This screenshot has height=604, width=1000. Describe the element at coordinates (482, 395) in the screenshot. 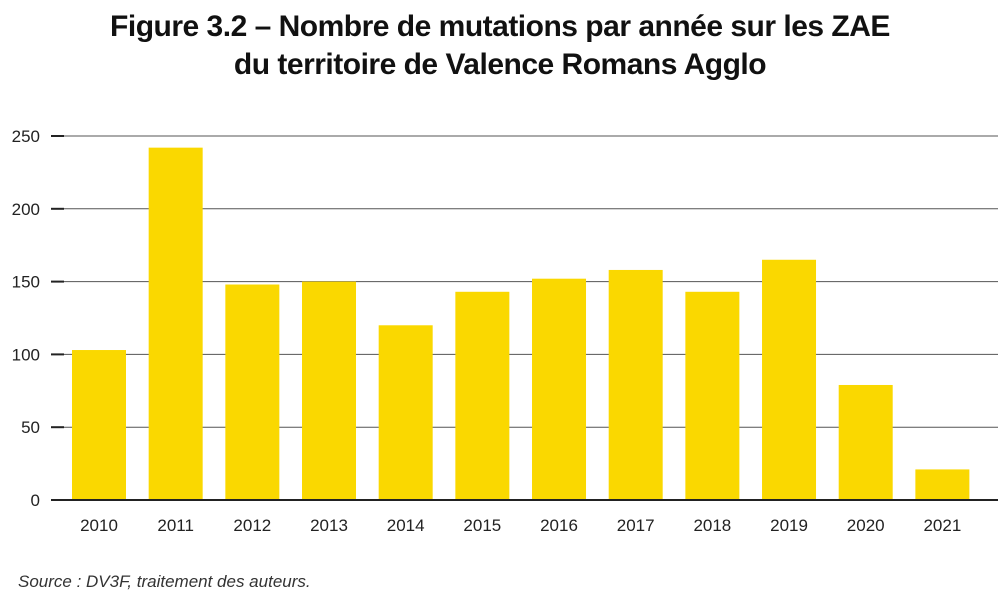

I see `bar-2015` at that location.